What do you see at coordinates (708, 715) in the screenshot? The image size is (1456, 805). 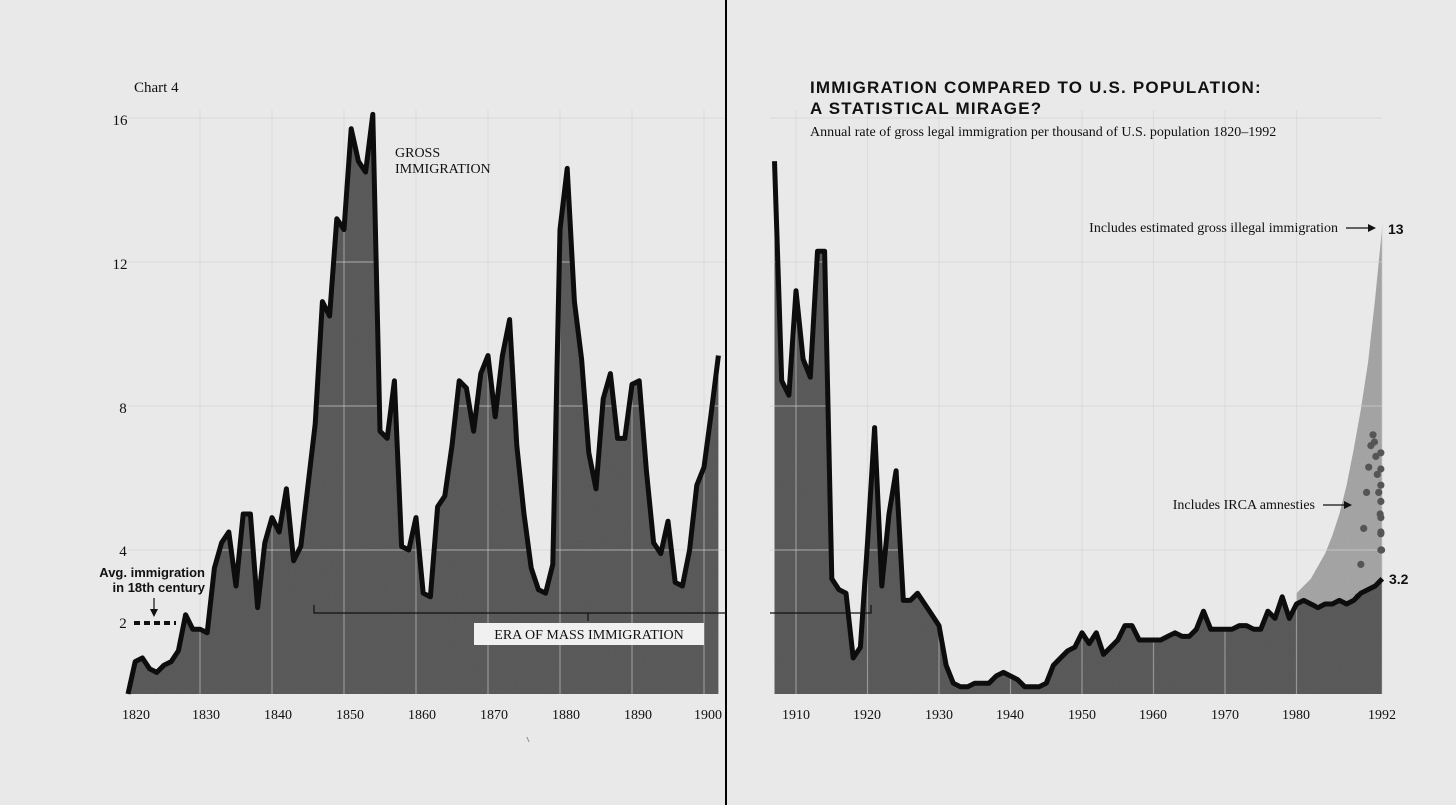 I see `x-tick-label: 1900` at bounding box center [708, 715].